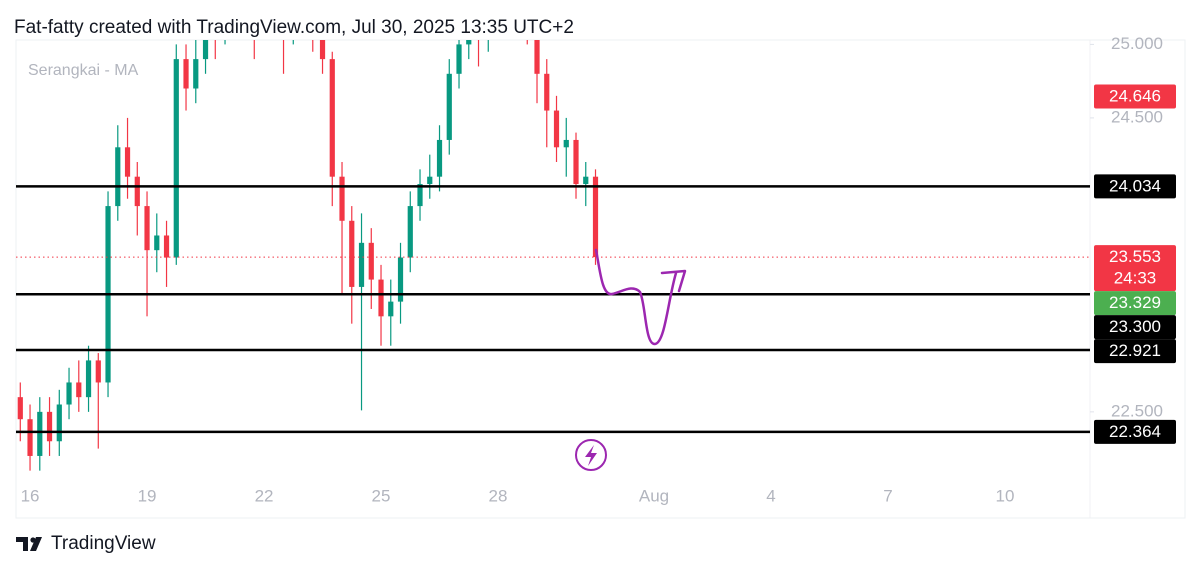 The height and width of the screenshot is (572, 1200). I want to click on price-badge-label: 24.034, so click(1135, 185).